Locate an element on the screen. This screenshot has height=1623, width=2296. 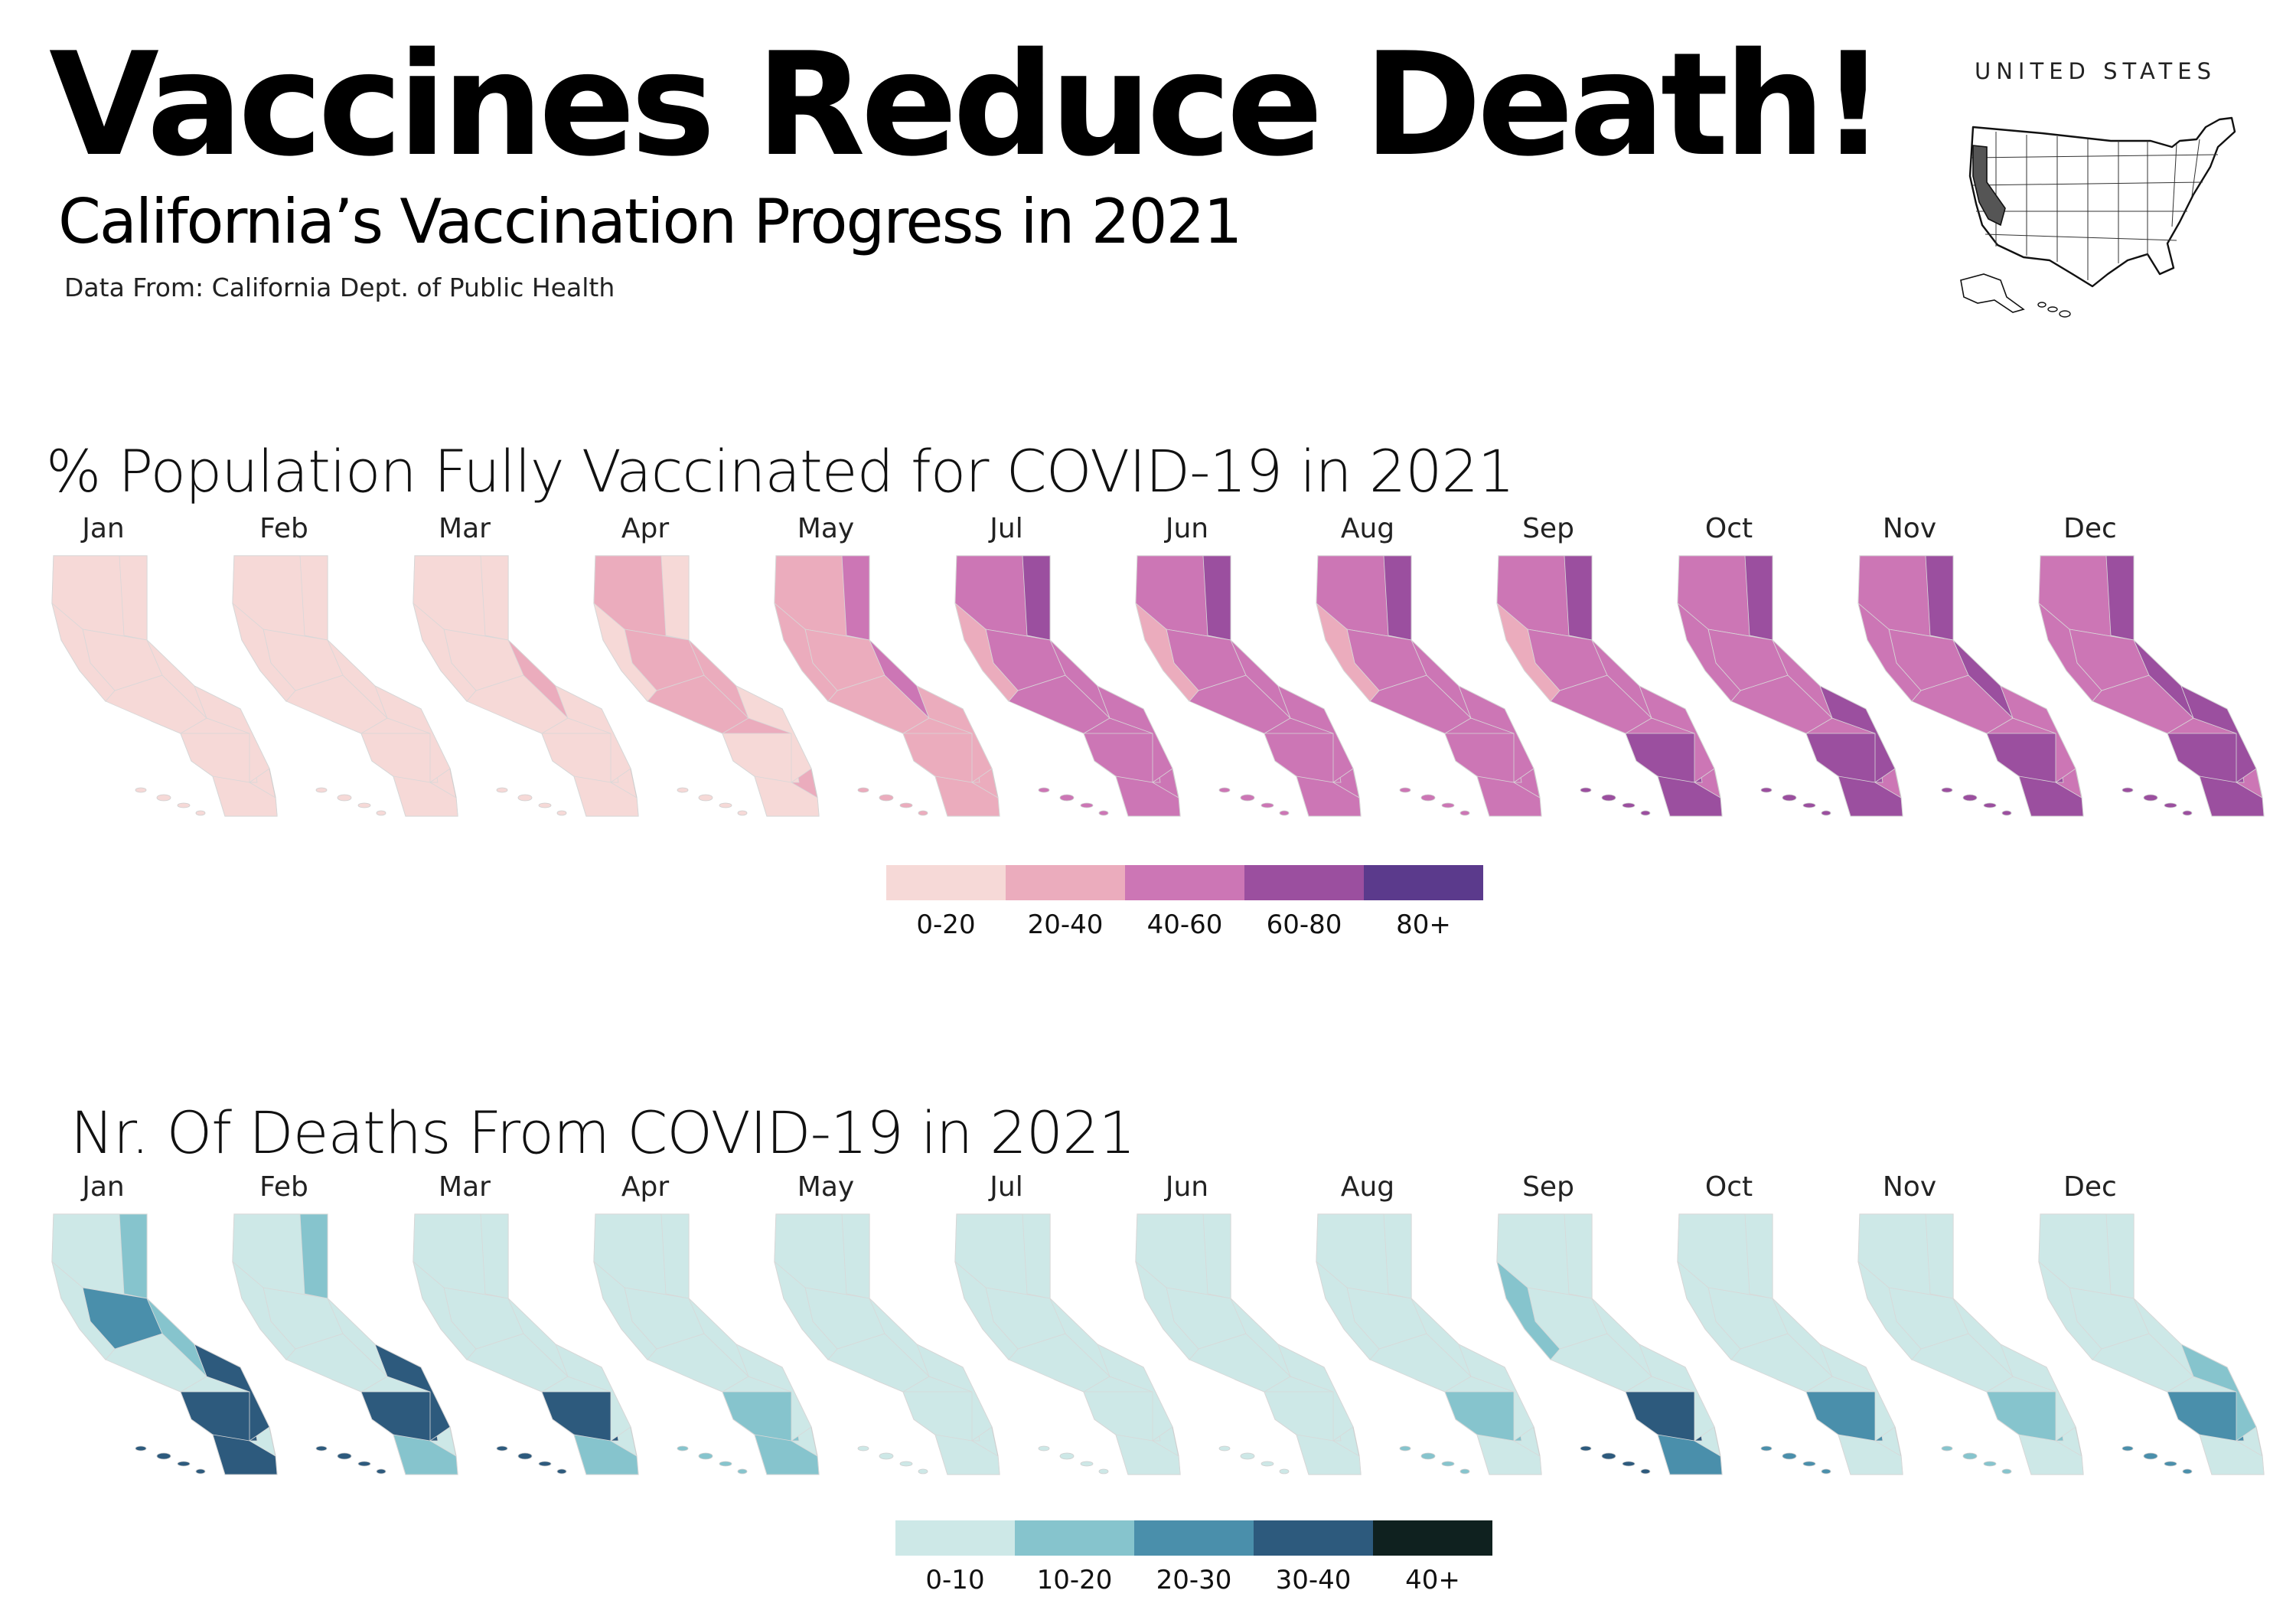
deaths-panel-jul: Jul is located at coordinates (1075, 1343).